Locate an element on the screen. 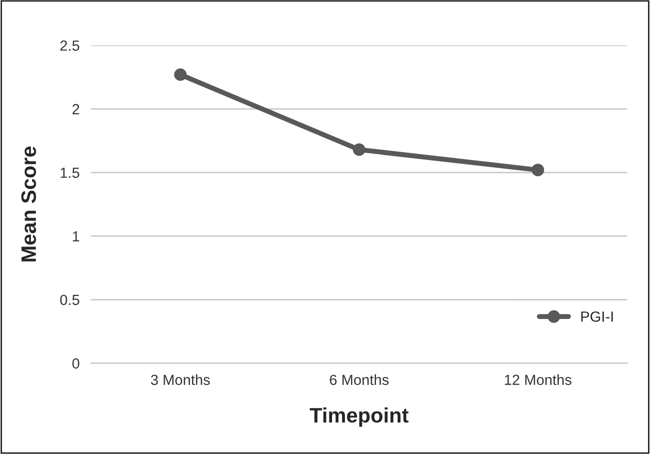 The image size is (650, 454). y-tick-label: 2.5 is located at coordinates (70, 45).